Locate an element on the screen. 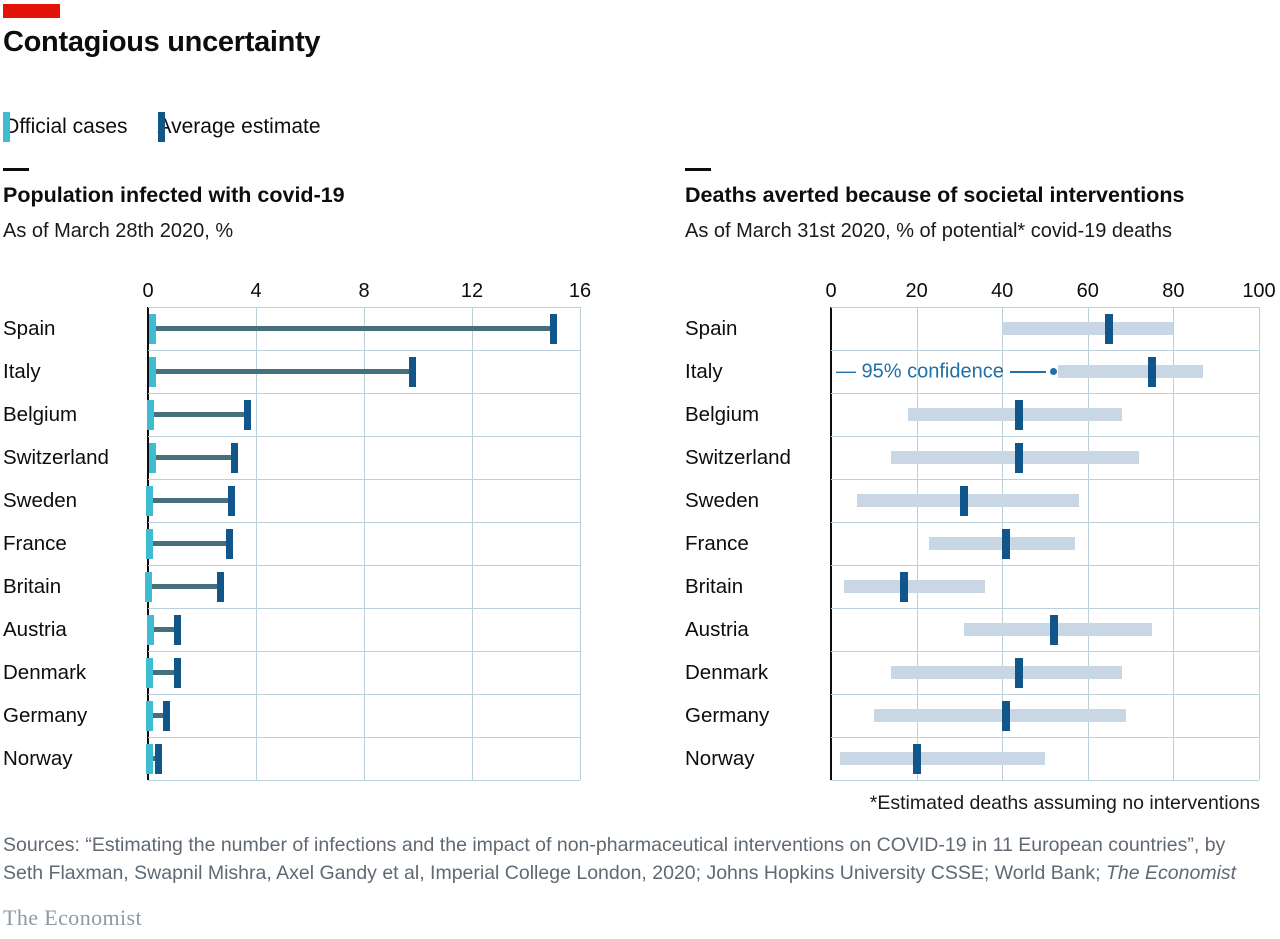  legend: Official cases Average estimate is located at coordinates (162, 127).